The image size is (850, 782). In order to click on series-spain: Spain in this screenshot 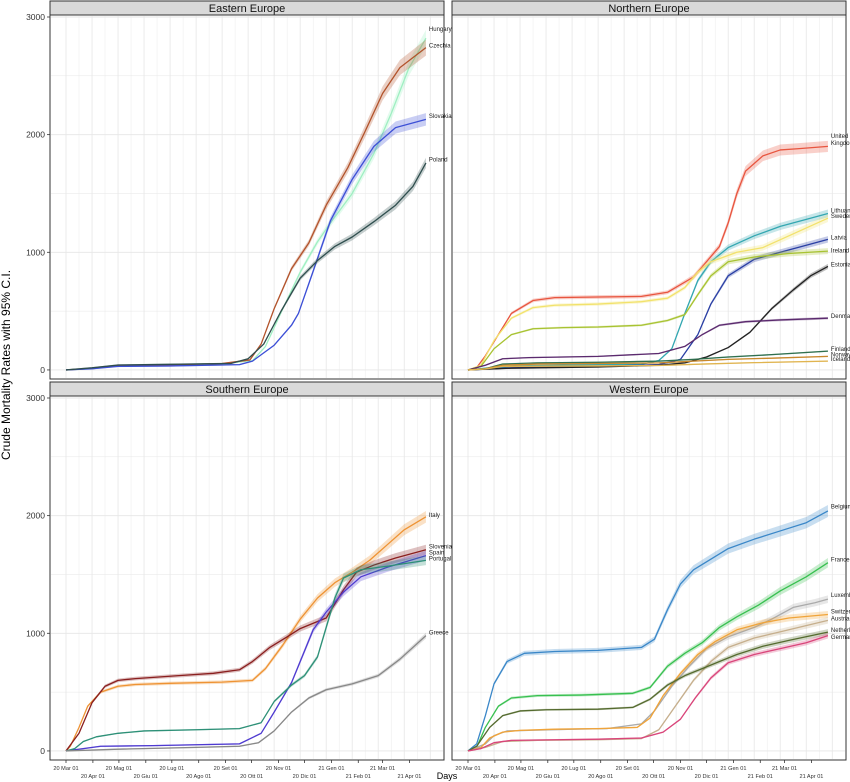, I will do `click(254, 651)`.